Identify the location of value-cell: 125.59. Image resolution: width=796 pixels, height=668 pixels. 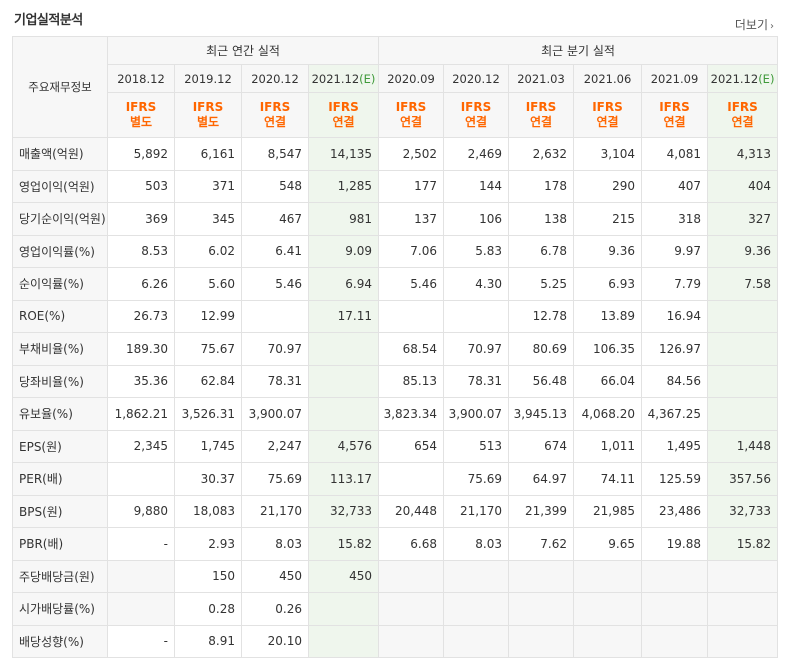
(674, 479).